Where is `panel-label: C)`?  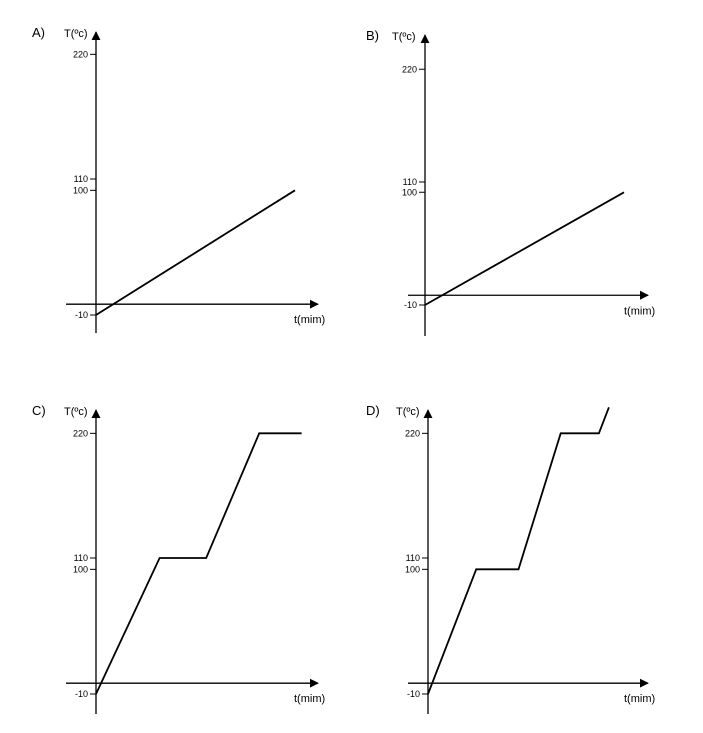
panel-label: C) is located at coordinates (39, 410).